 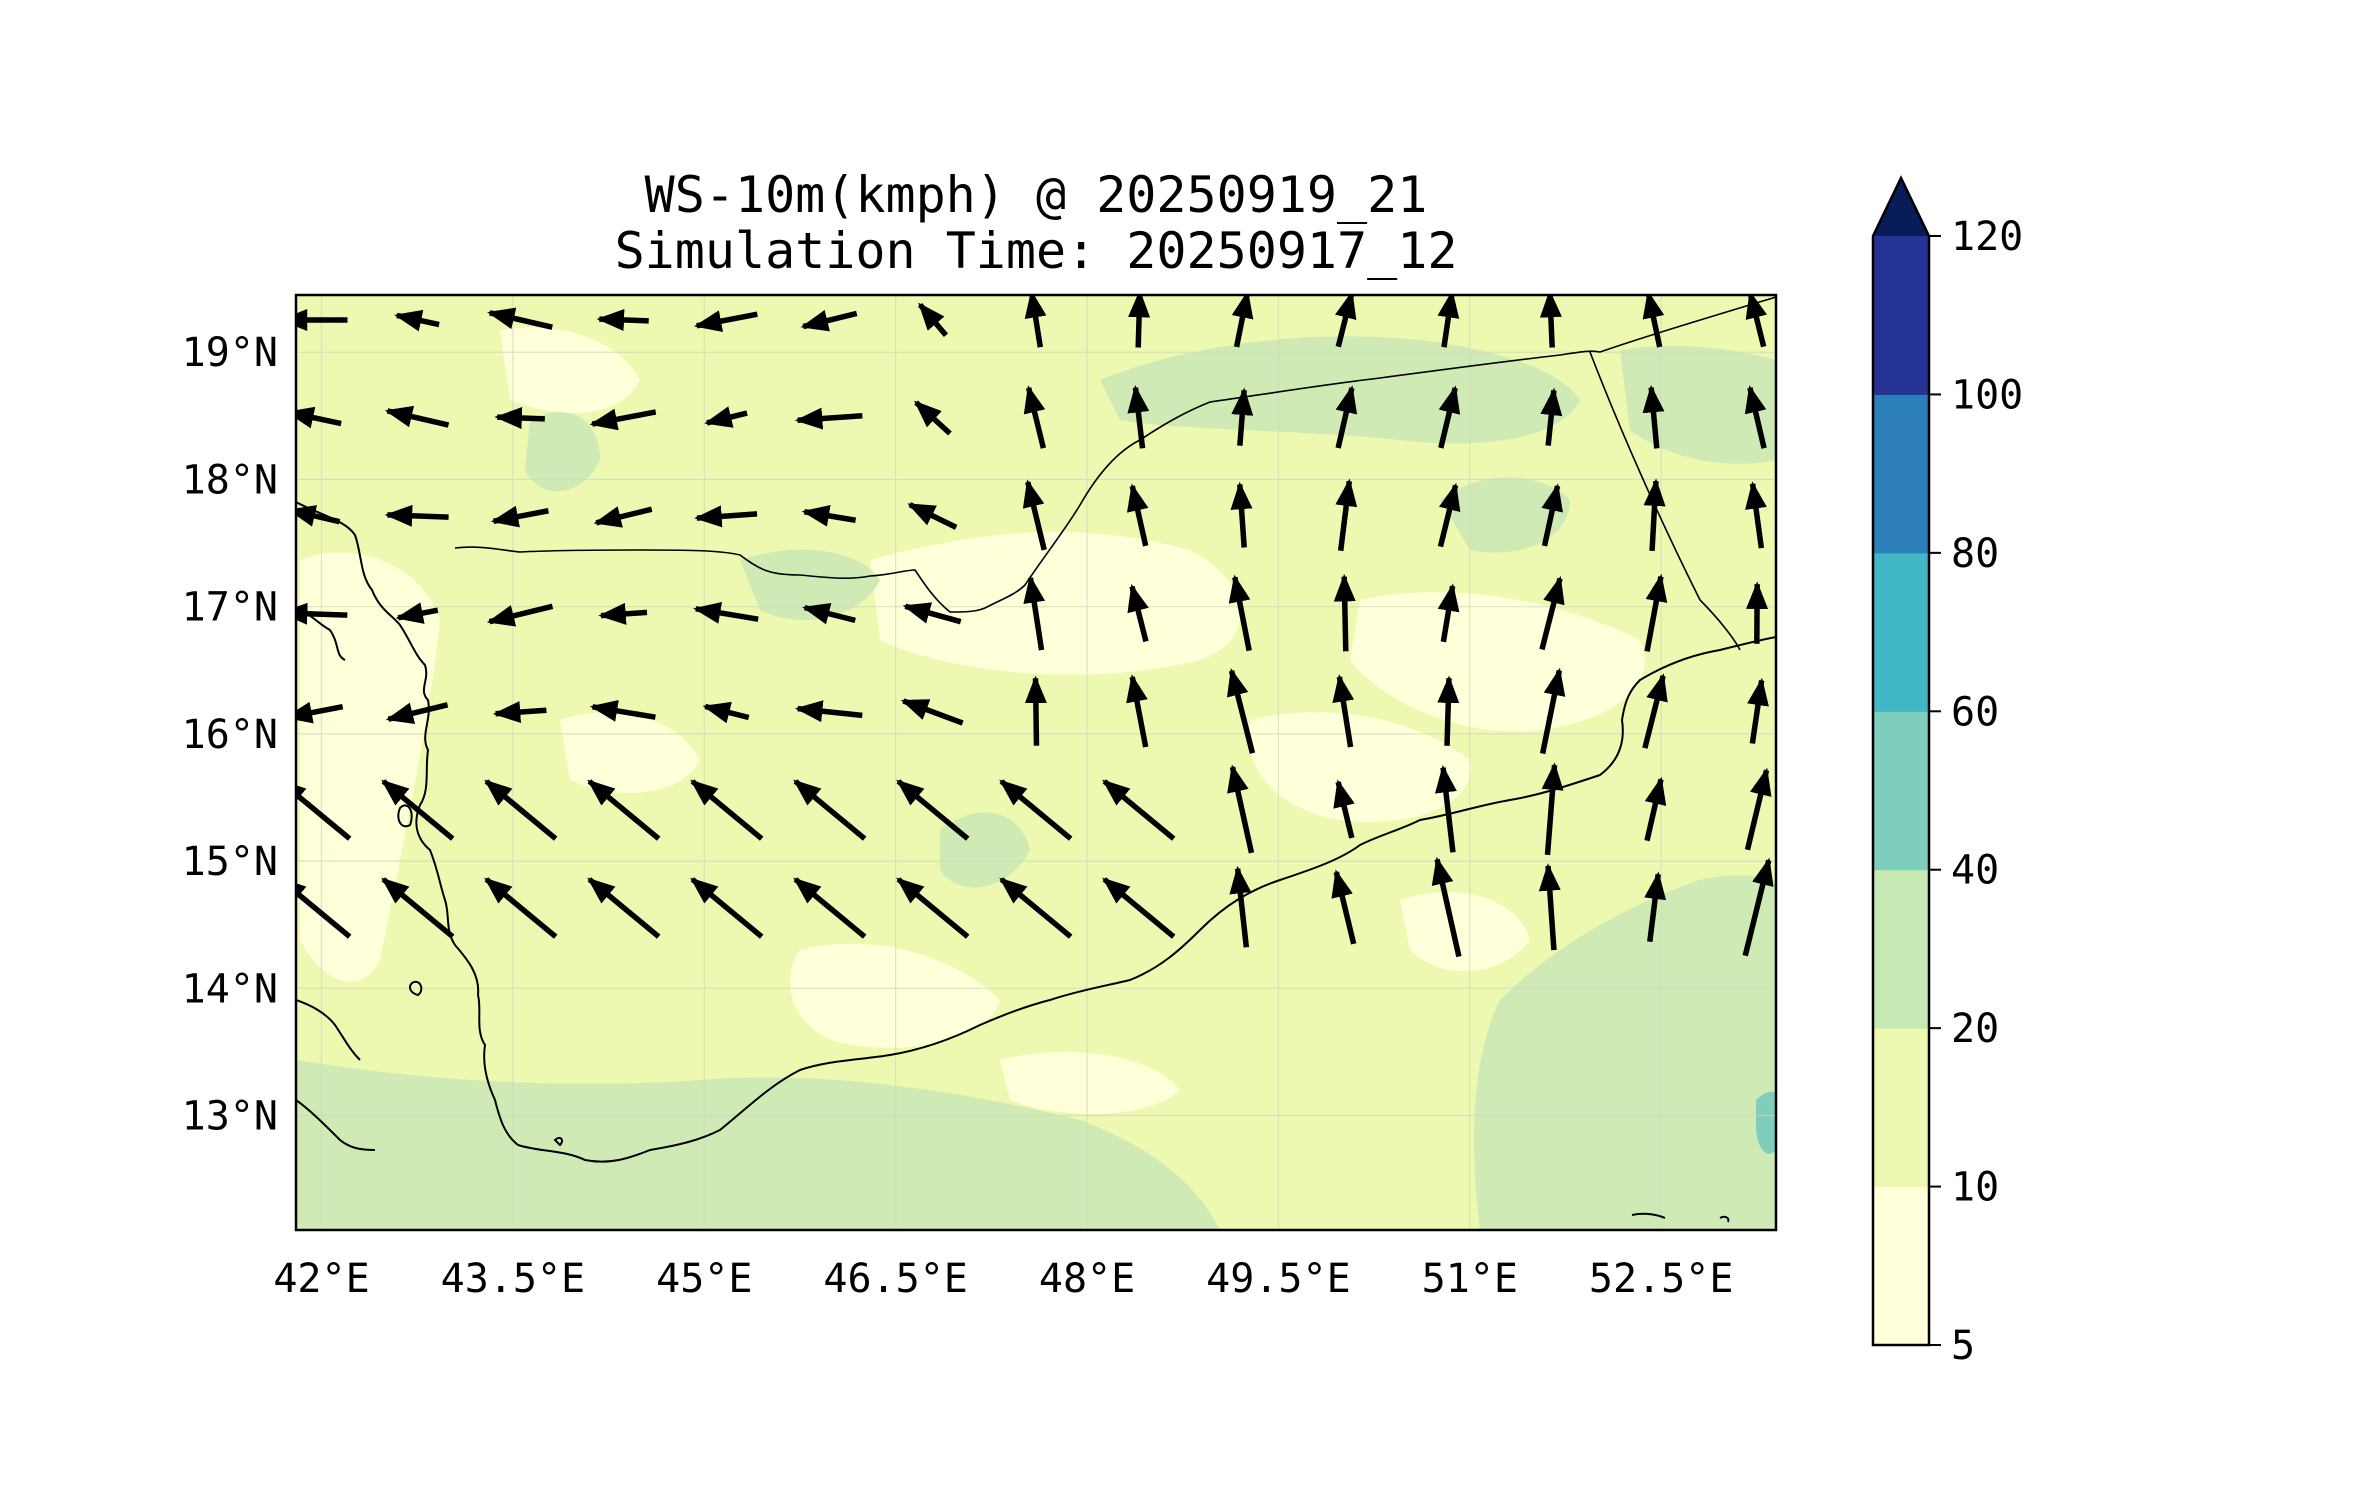 What do you see at coordinates (1987, 237) in the screenshot?
I see `colorbar-tick-label: 120` at bounding box center [1987, 237].